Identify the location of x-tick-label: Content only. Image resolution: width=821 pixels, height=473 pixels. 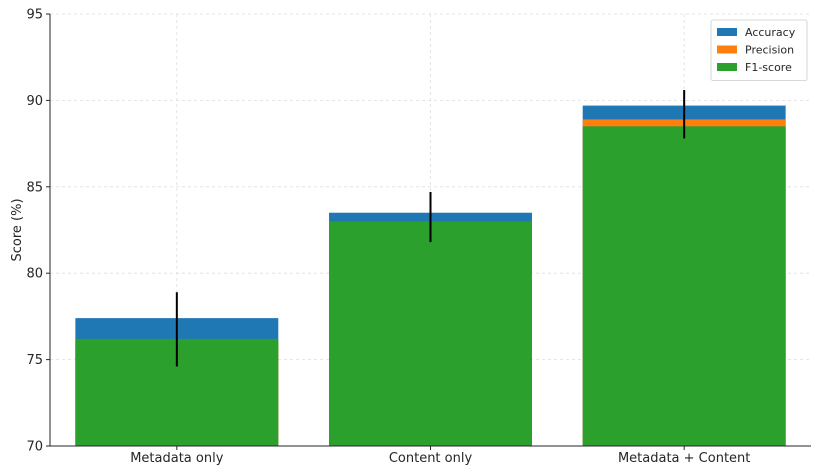
(431, 458).